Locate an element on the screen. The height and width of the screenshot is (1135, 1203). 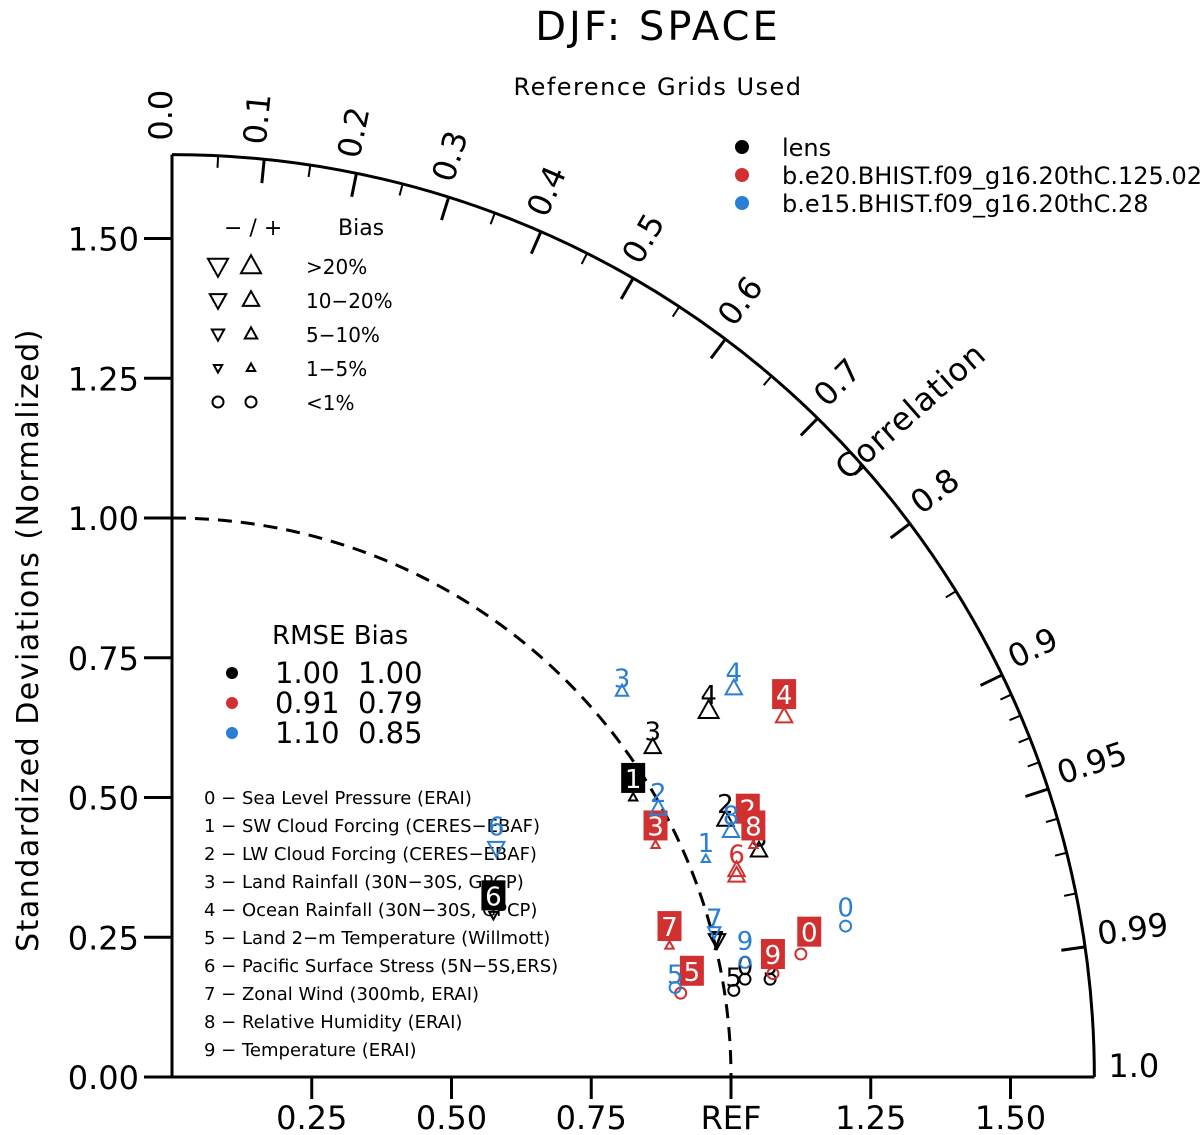
variable-legend-item: 6 − Pacific Surface Stress (5N−5S,ERS) is located at coordinates (381, 966).